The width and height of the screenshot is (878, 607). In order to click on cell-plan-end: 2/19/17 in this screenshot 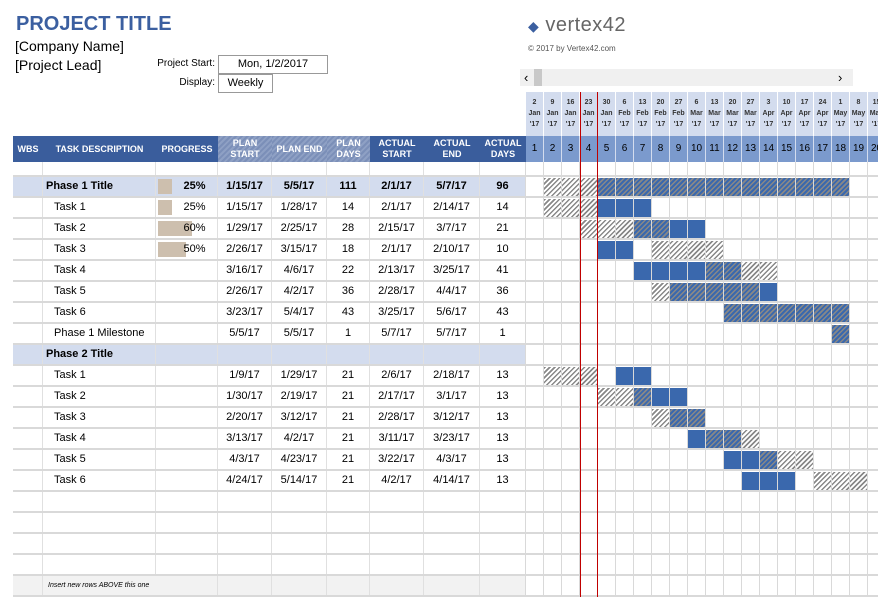, I will do `click(299, 396)`.